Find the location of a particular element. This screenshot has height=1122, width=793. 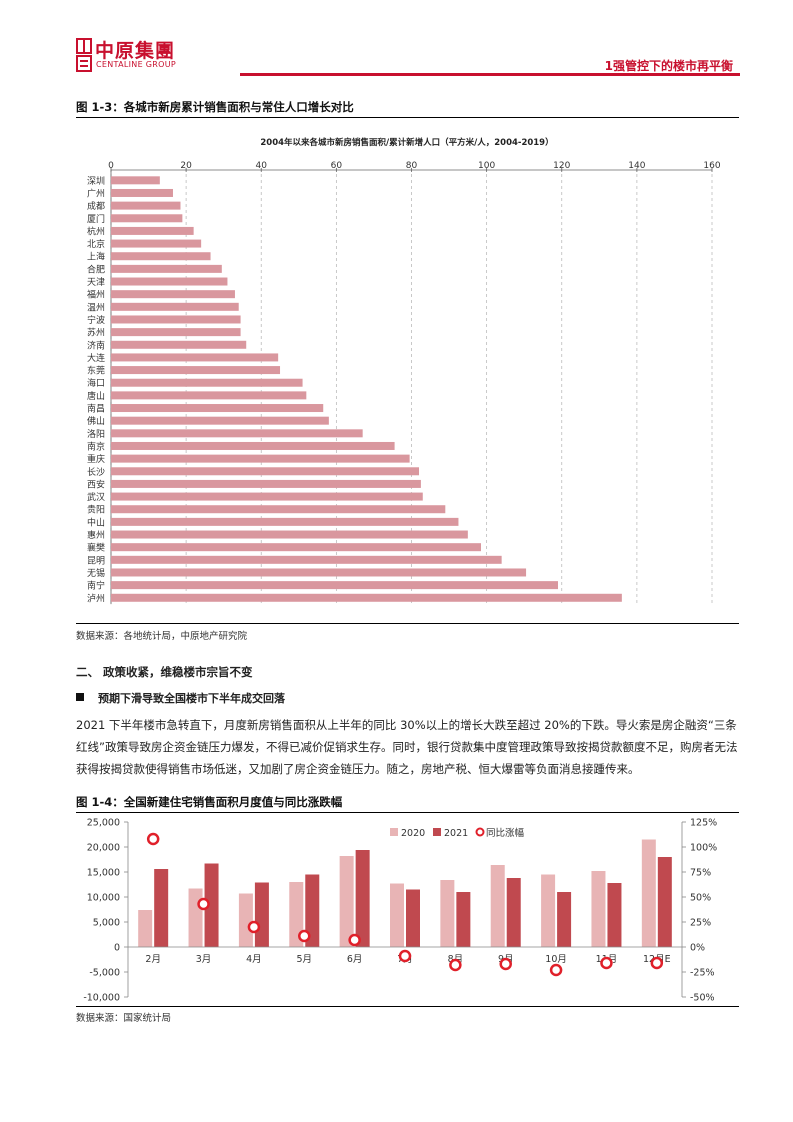

bar-北京 is located at coordinates (156, 243).